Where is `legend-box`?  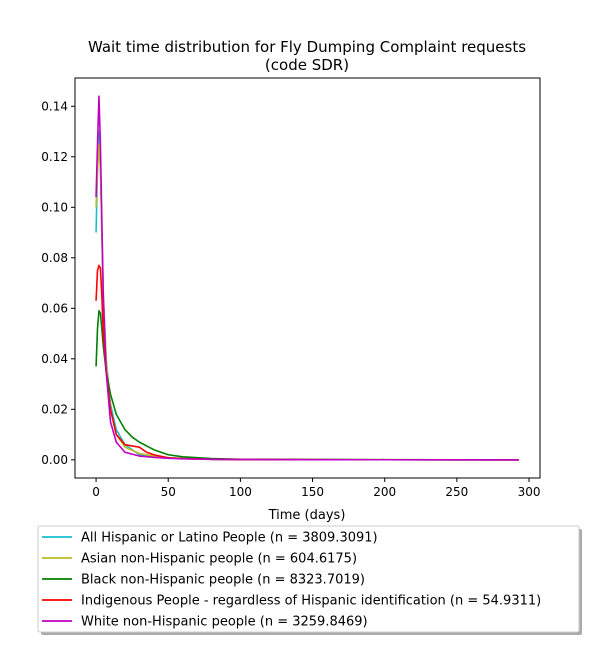
legend-box is located at coordinates (308, 579).